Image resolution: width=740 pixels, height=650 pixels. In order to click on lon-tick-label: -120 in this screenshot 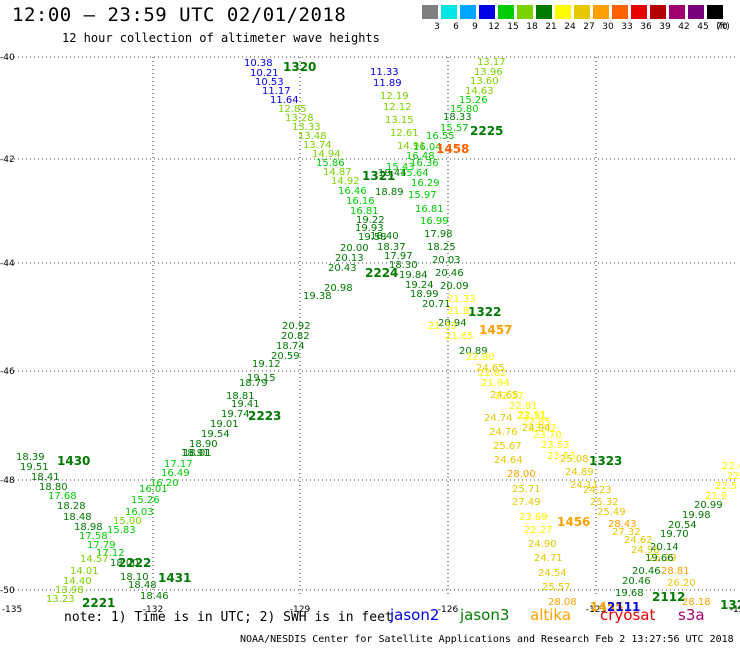, I will do `click(735, 610)`.